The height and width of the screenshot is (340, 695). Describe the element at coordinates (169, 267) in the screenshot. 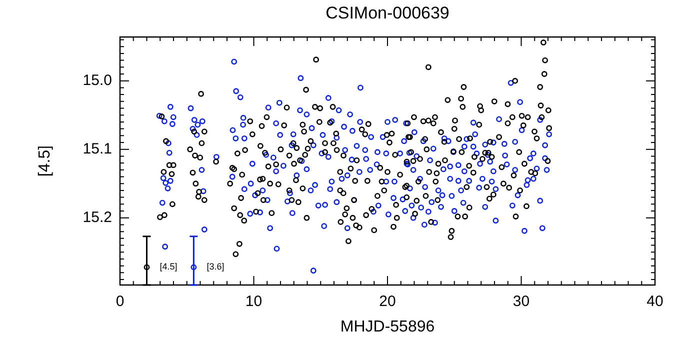

I see `series-label: [4.5]` at that location.